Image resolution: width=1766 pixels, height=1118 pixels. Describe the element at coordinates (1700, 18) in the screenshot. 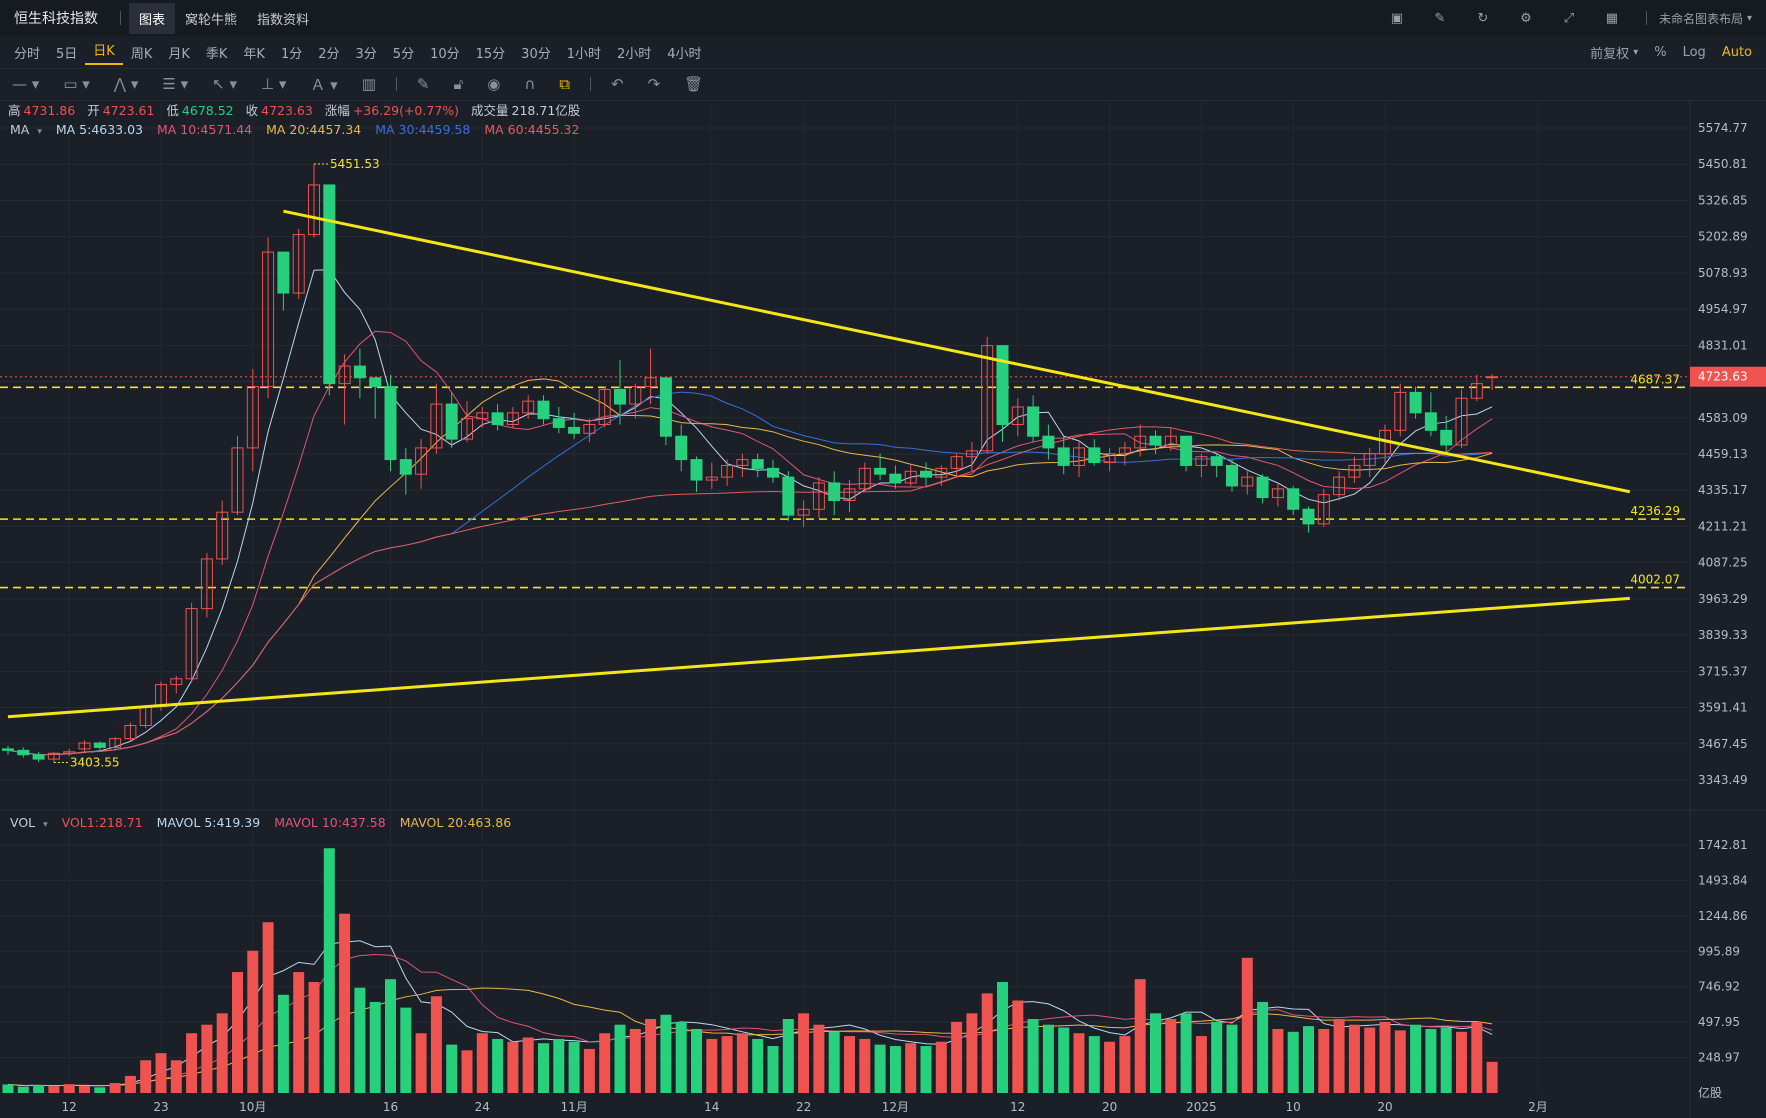

I see `layout-name: 未命名图表布局` at that location.